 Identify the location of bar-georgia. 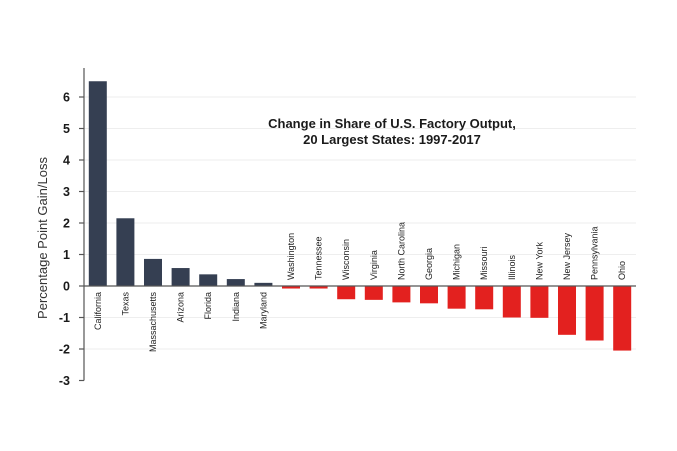
(429, 295).